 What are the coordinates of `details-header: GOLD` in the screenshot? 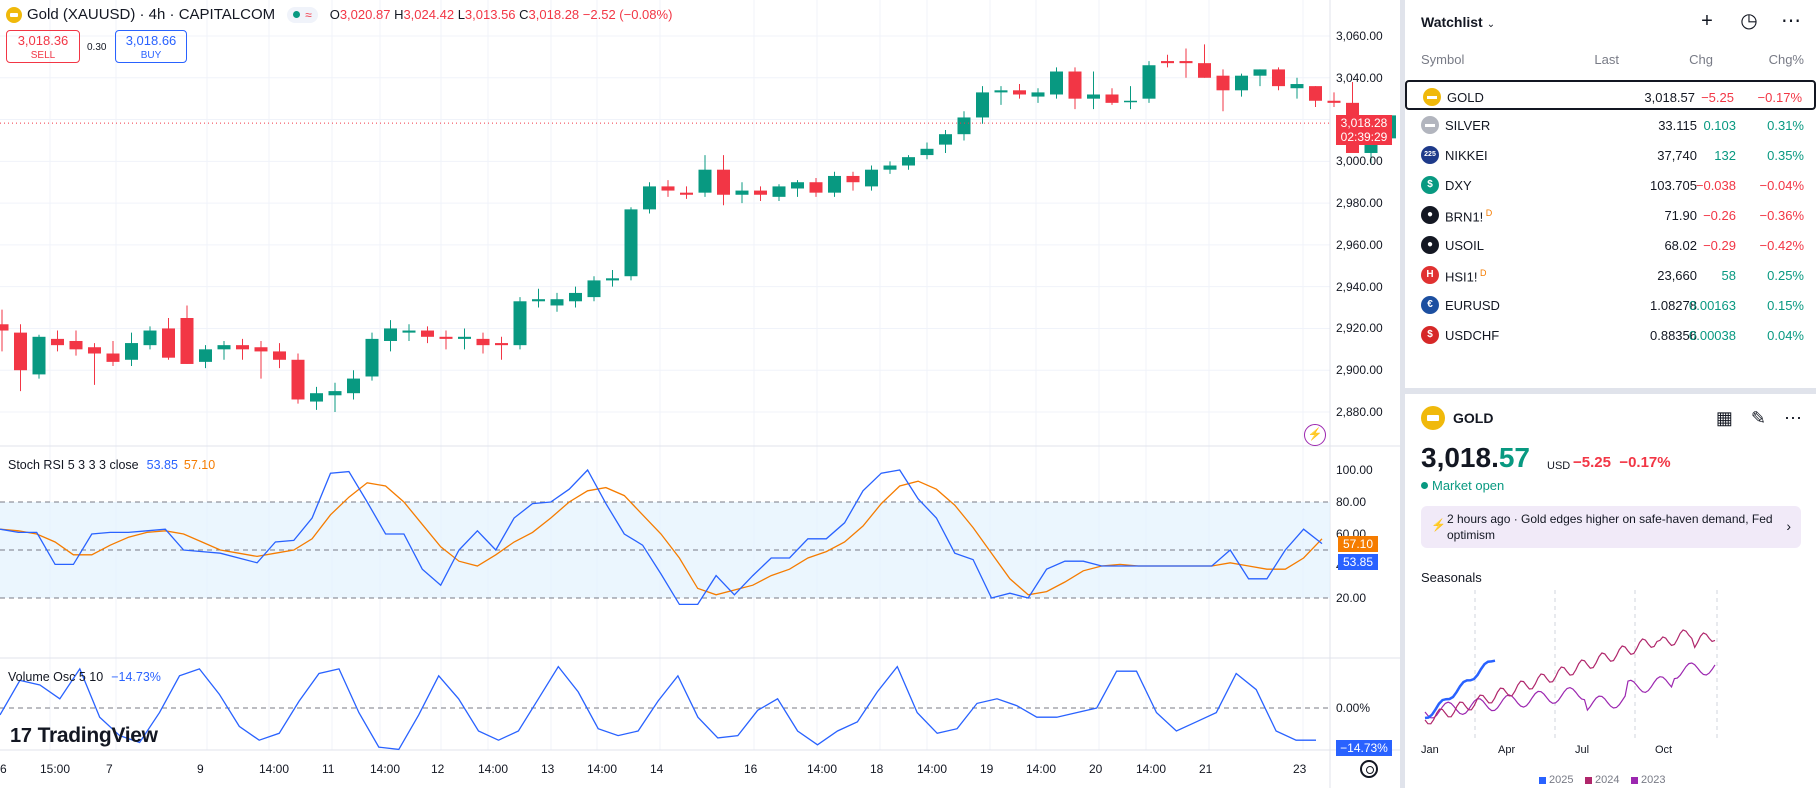 It's located at (1457, 418).